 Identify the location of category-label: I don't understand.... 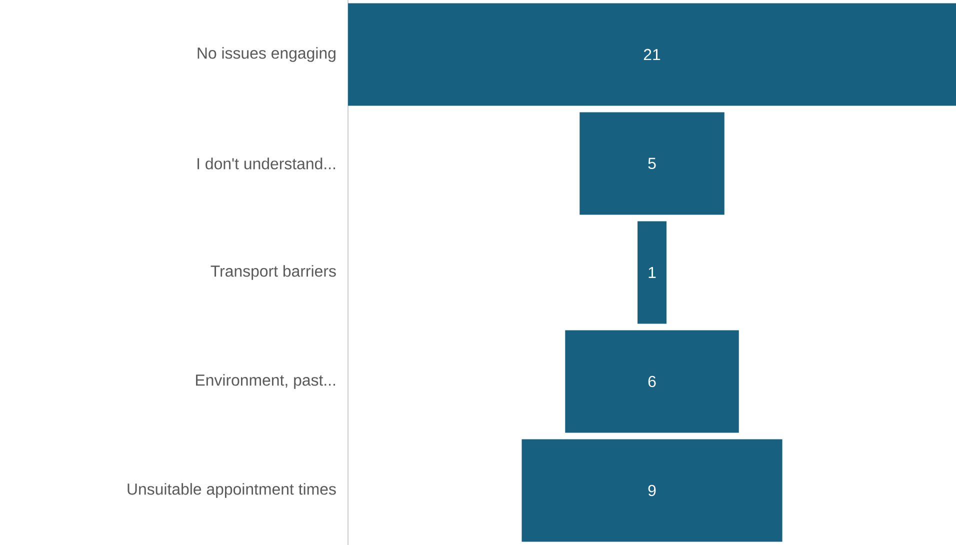
(267, 164).